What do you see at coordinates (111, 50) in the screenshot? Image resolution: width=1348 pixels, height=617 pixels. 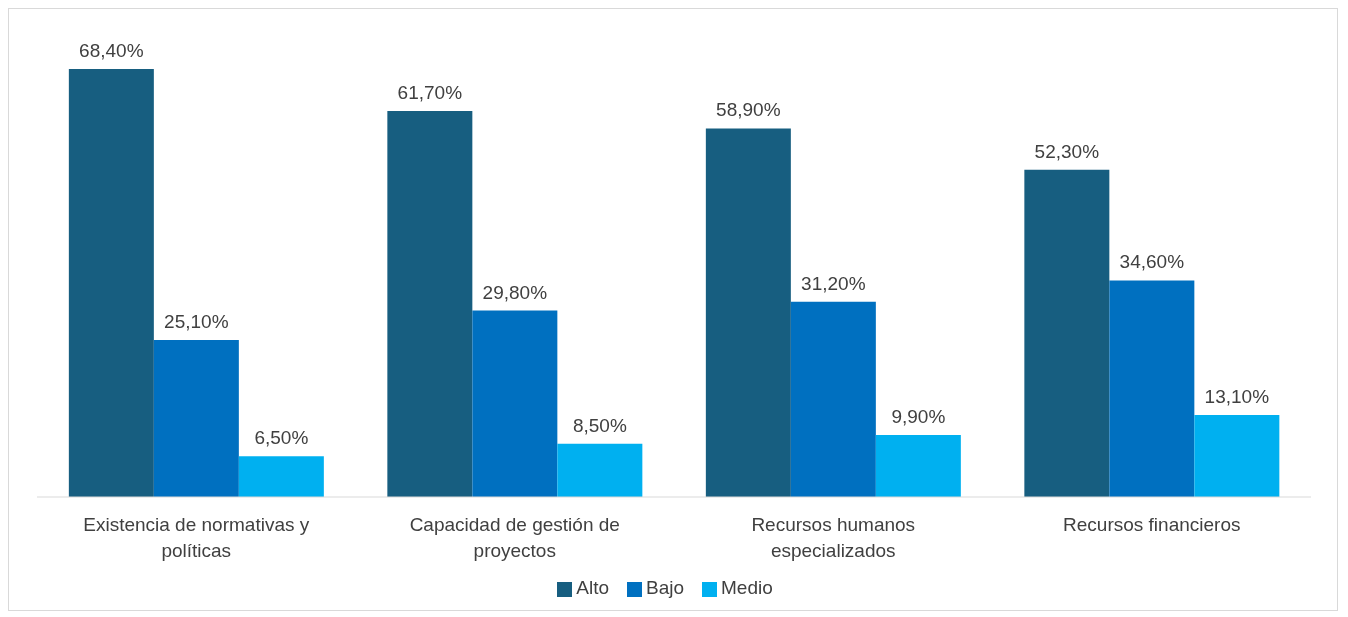 I see `data-label: 68,40%` at bounding box center [111, 50].